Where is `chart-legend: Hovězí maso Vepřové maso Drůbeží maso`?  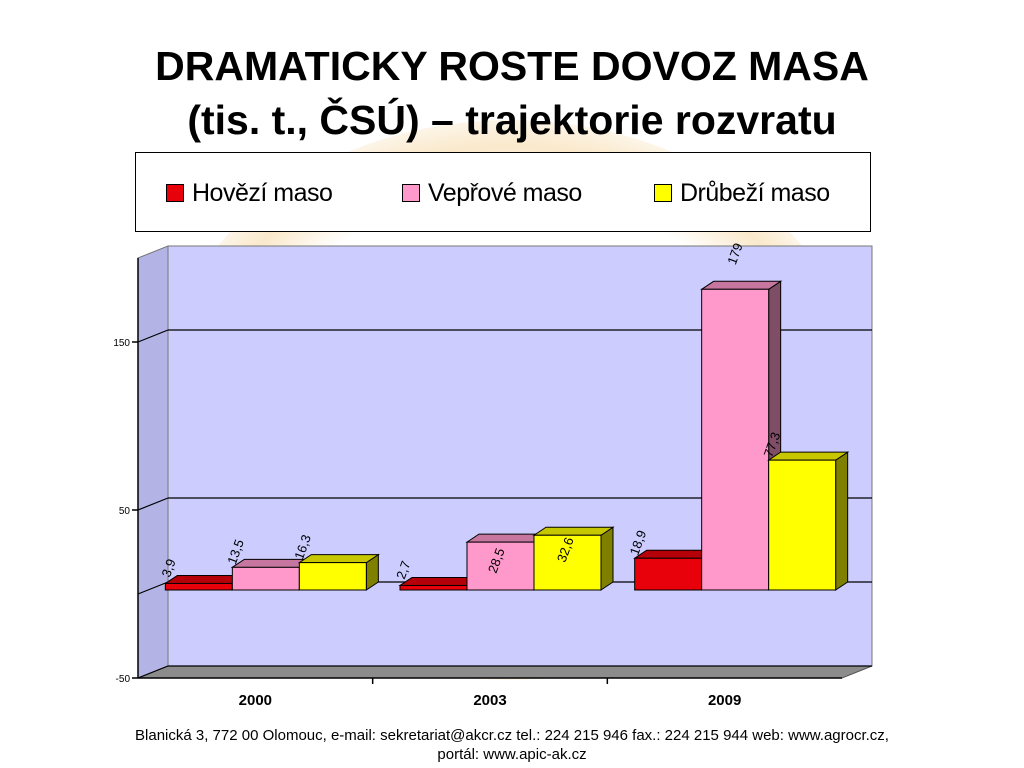
chart-legend: Hovězí maso Vepřové maso Drůbeží maso is located at coordinates (503, 192).